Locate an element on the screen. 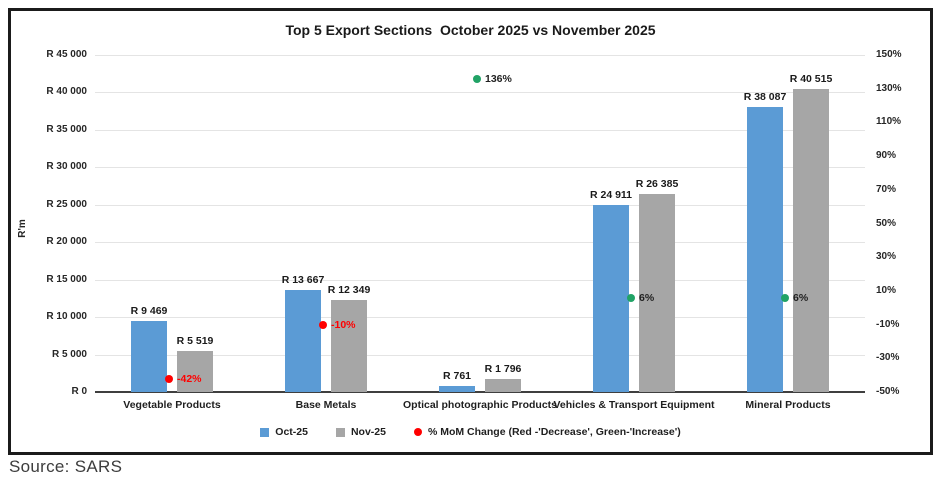 The image size is (941, 484). right-axis-tick: -30% is located at coordinates (888, 358).